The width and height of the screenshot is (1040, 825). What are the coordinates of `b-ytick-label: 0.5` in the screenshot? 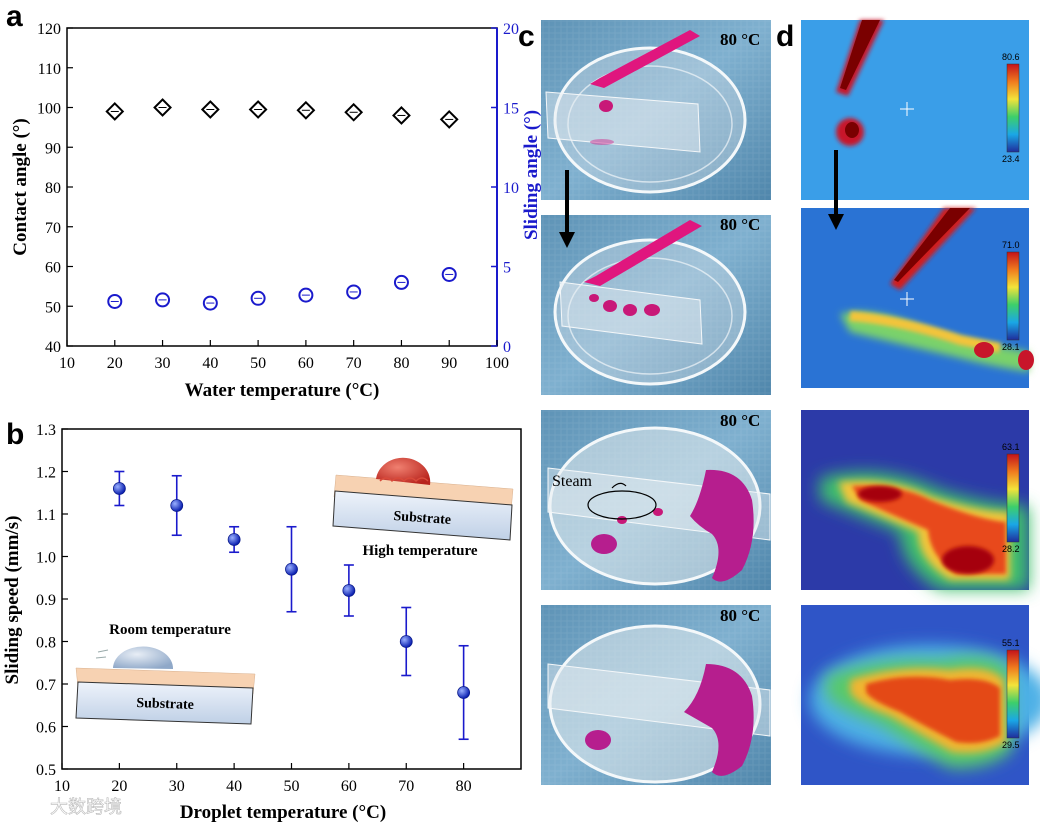 It's located at (46, 770).